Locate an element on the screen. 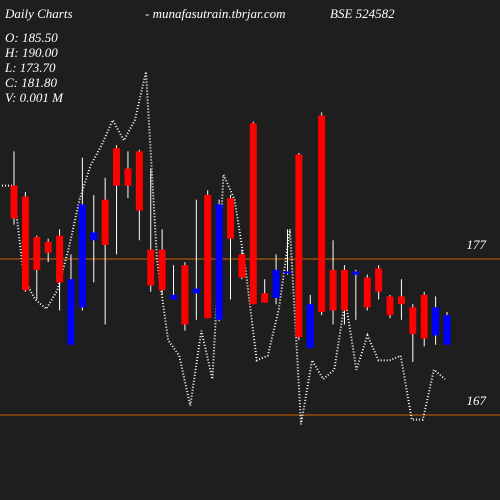 This screenshot has height=500, width=500. info-line: V: 0.001 M is located at coordinates (34, 97).